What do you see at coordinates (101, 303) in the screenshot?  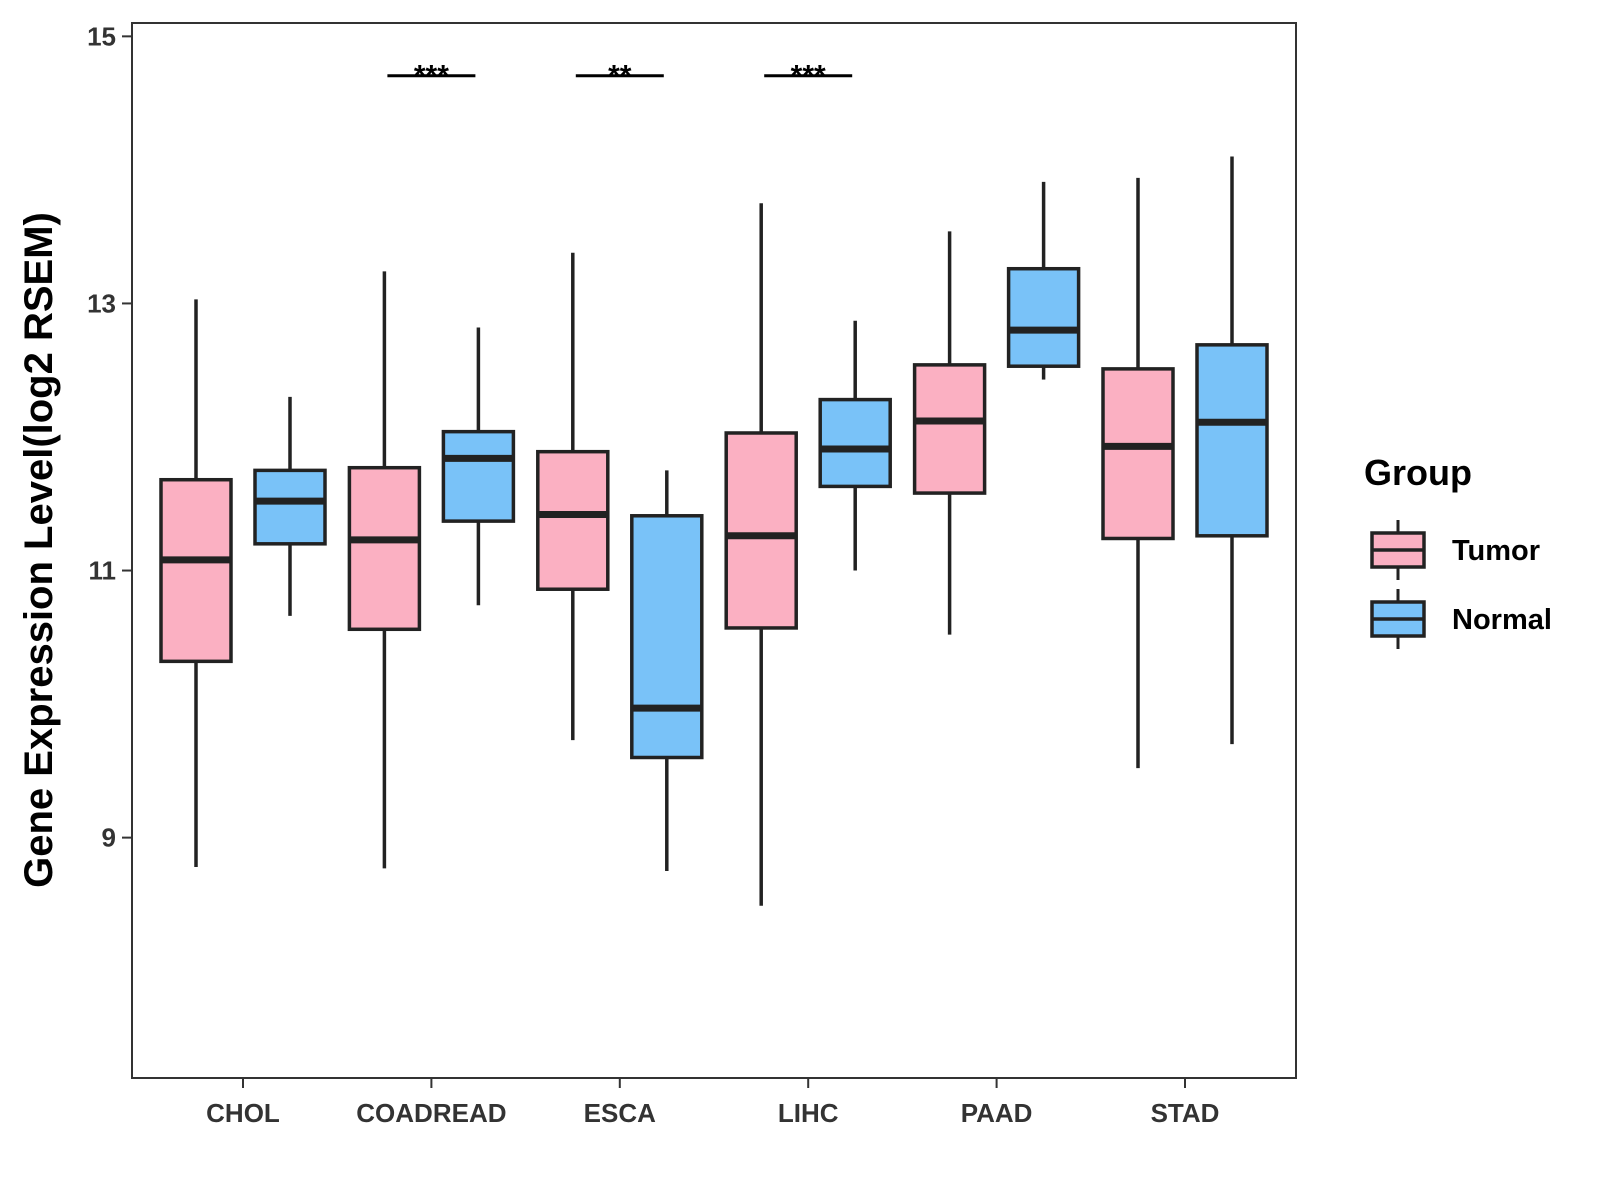 I see `y-tick-label-13: 13` at bounding box center [101, 303].